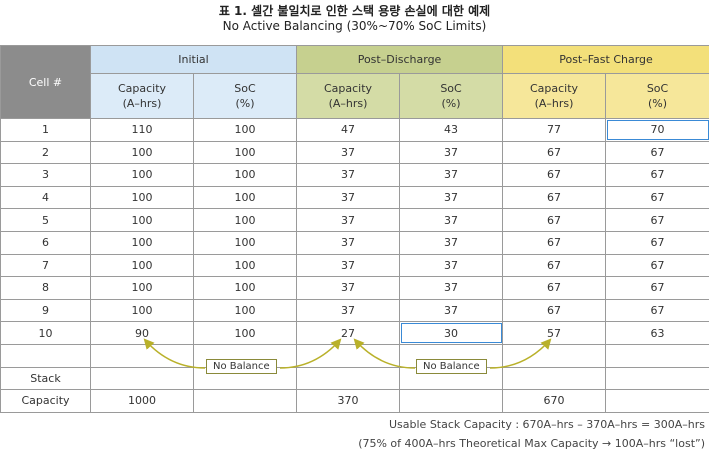 The height and width of the screenshot is (456, 709). What do you see at coordinates (142, 333) in the screenshot?
I see `table-cell: 90` at bounding box center [142, 333].